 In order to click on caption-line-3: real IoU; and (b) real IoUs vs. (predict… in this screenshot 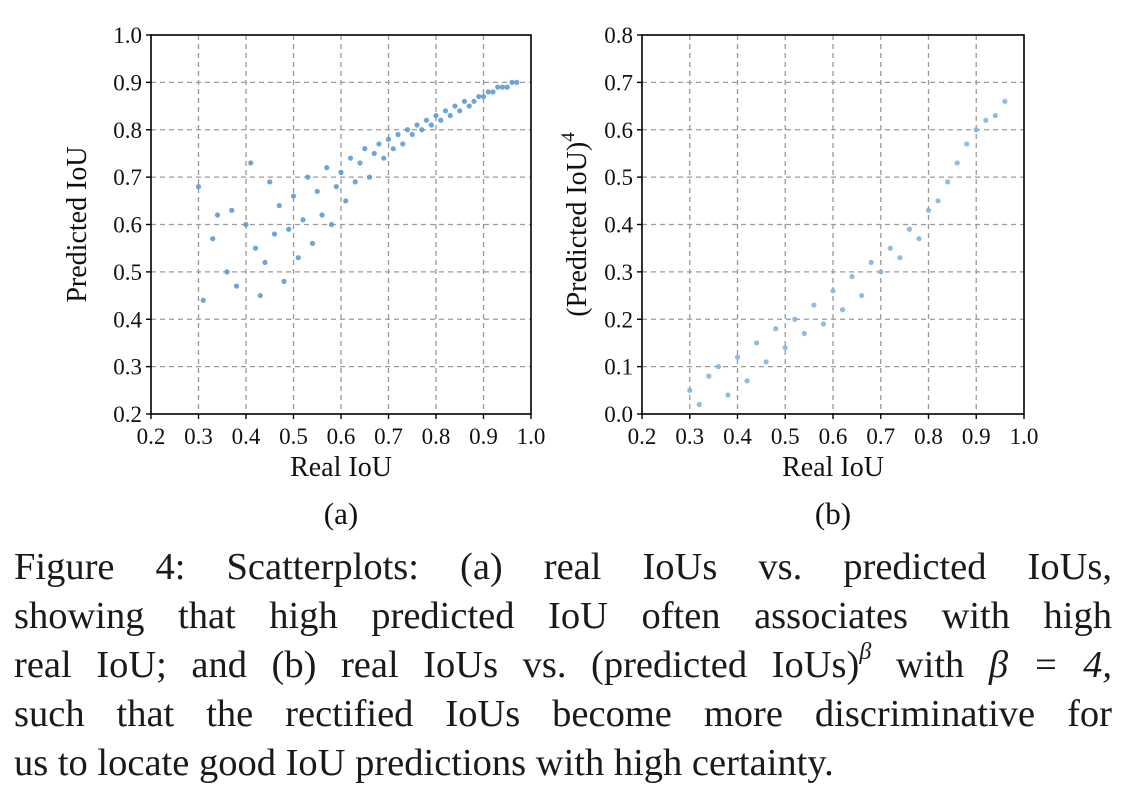, I will do `click(563, 664)`.